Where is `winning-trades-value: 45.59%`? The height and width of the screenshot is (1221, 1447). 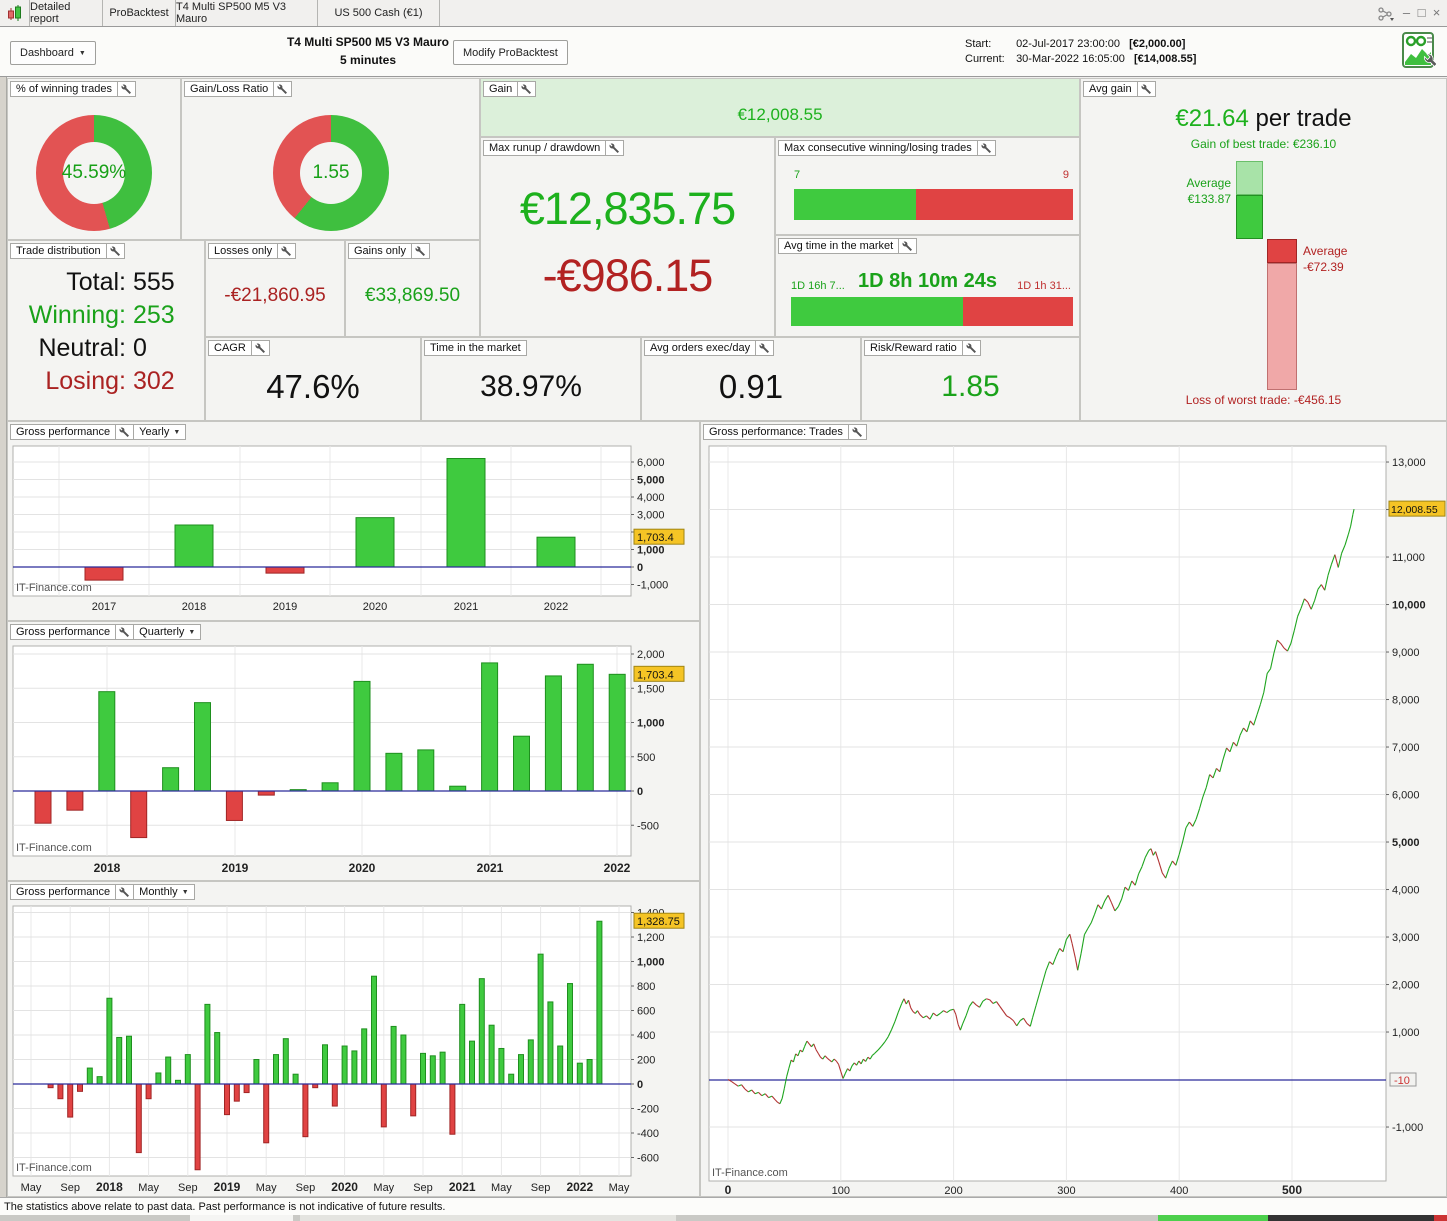 winning-trades-value: 45.59% is located at coordinates (94, 172).